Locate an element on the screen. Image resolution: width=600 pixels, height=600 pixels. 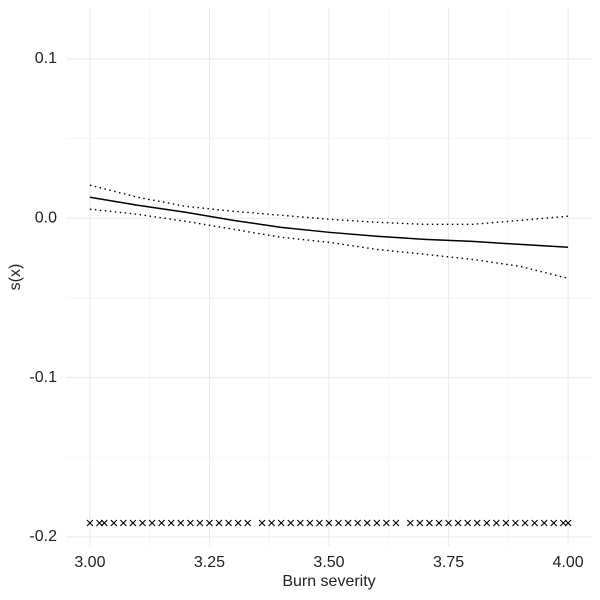
x-tick-label: 4.00 is located at coordinates (568, 562).